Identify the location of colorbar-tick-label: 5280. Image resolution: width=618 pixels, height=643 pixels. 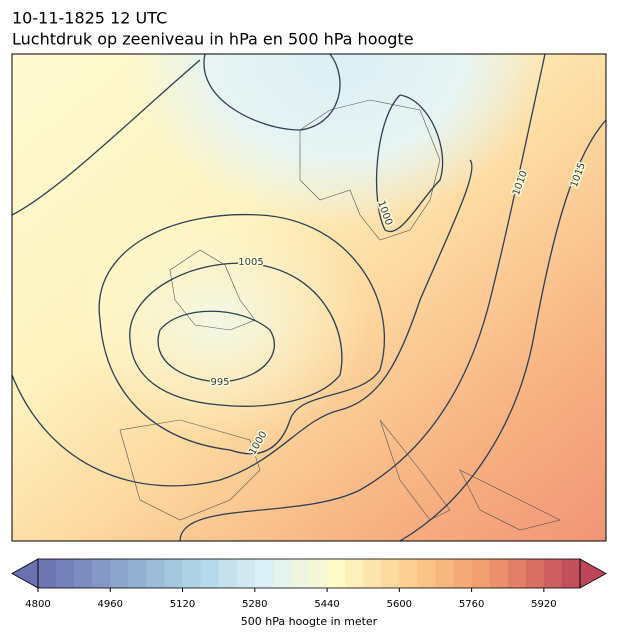
(254, 604).